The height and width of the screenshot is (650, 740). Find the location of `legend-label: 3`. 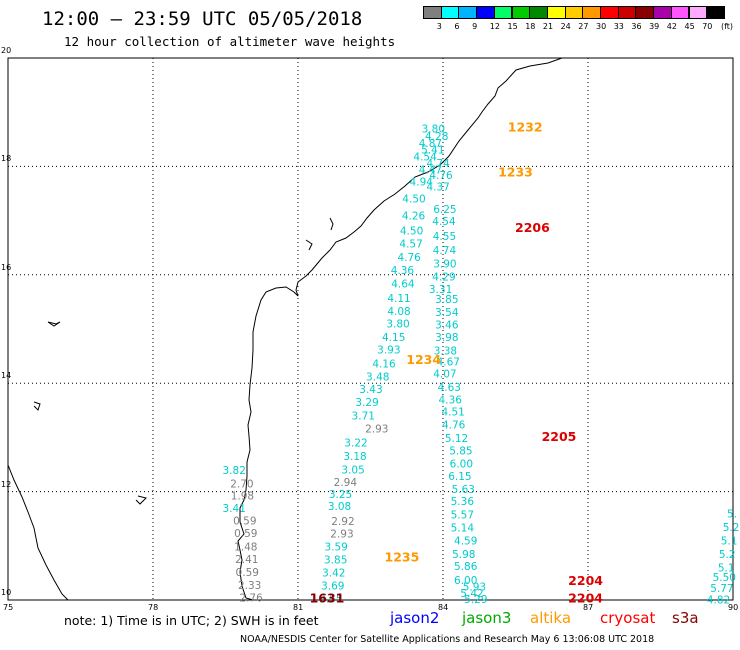

legend-label: 3 is located at coordinates (439, 26).